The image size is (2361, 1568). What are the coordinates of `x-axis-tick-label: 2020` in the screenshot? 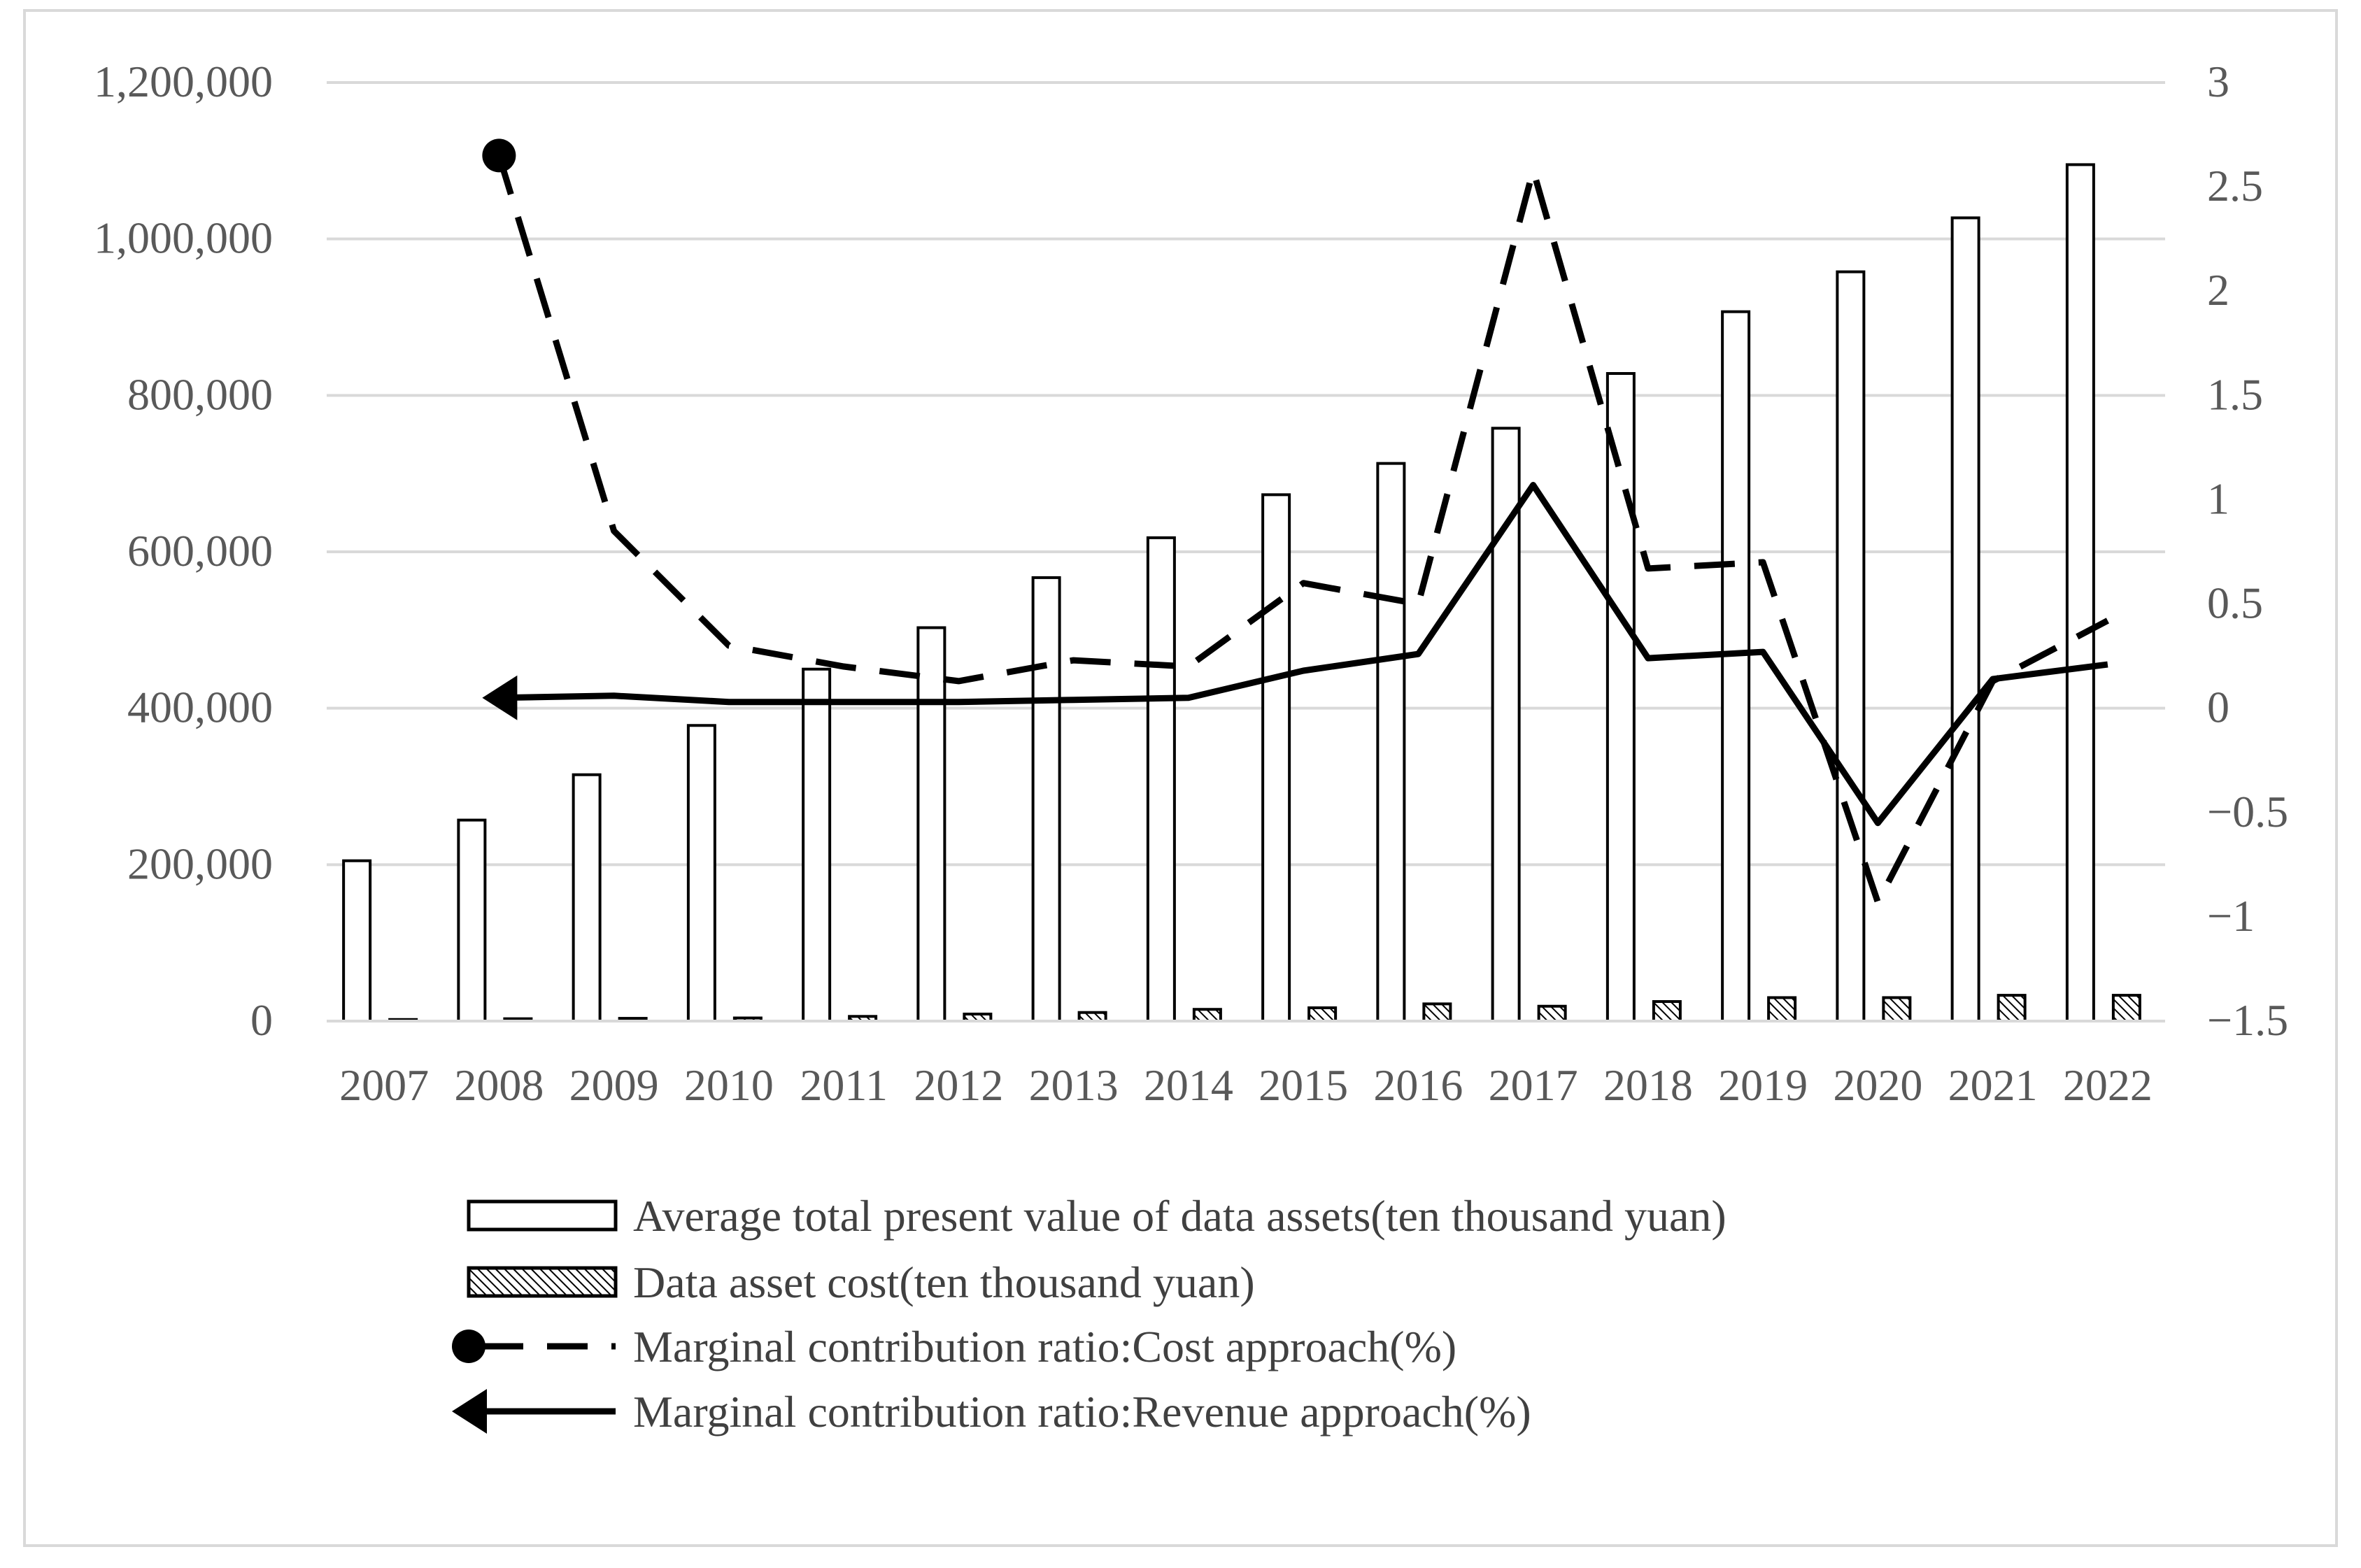 It's located at (1878, 1085).